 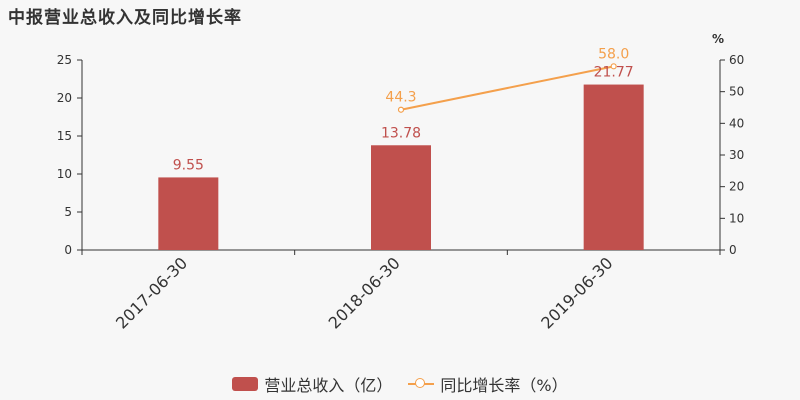 What do you see at coordinates (401, 133) in the screenshot?
I see `bar-value-label: 13.78` at bounding box center [401, 133].